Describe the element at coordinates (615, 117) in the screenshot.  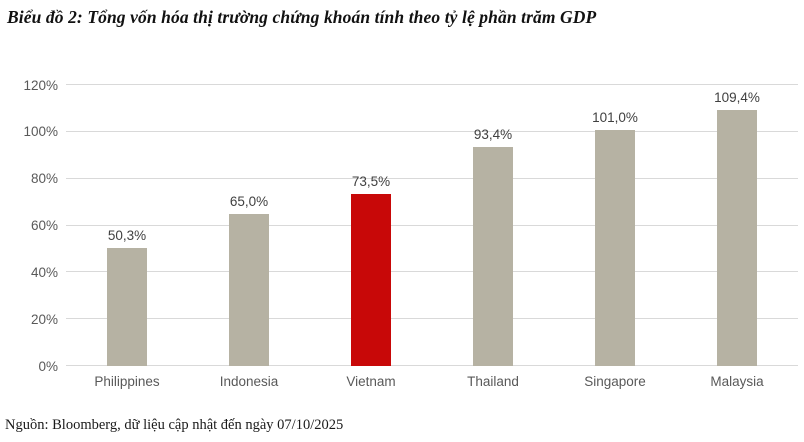
I see `bar-value-label-singapore: 101,0%` at that location.